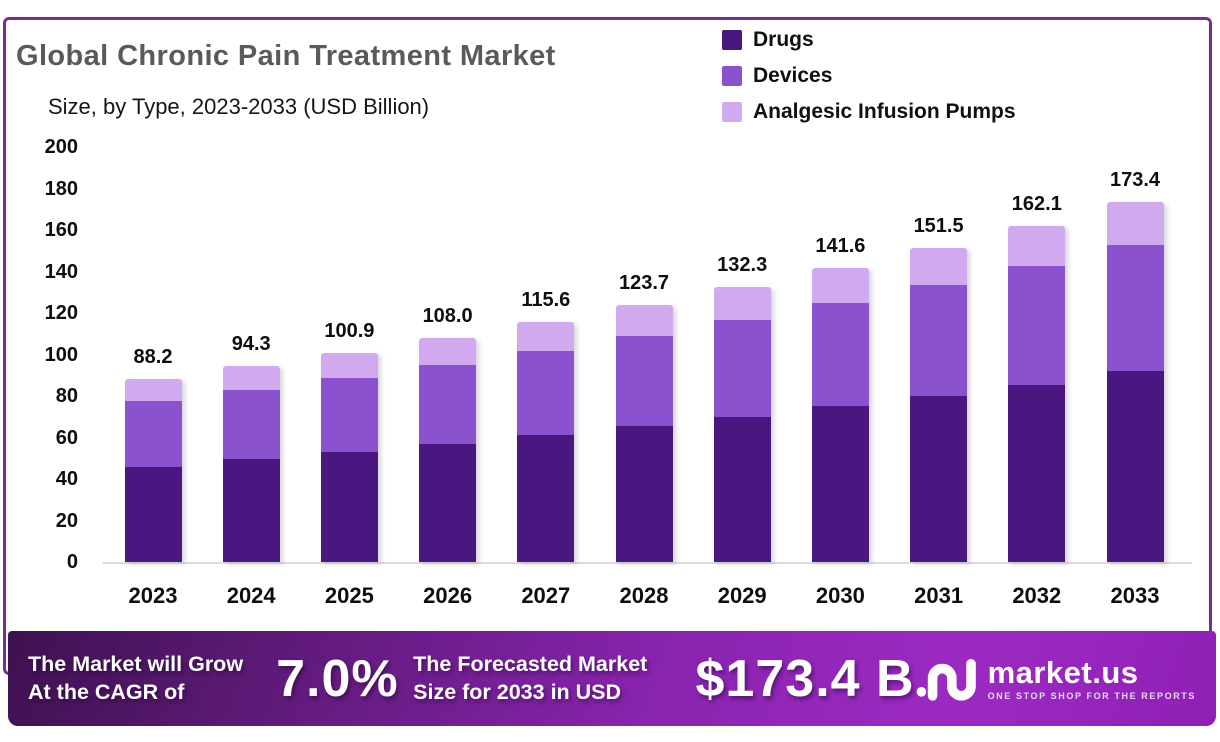 The height and width of the screenshot is (742, 1220). I want to click on legend-label: Devices, so click(793, 75).